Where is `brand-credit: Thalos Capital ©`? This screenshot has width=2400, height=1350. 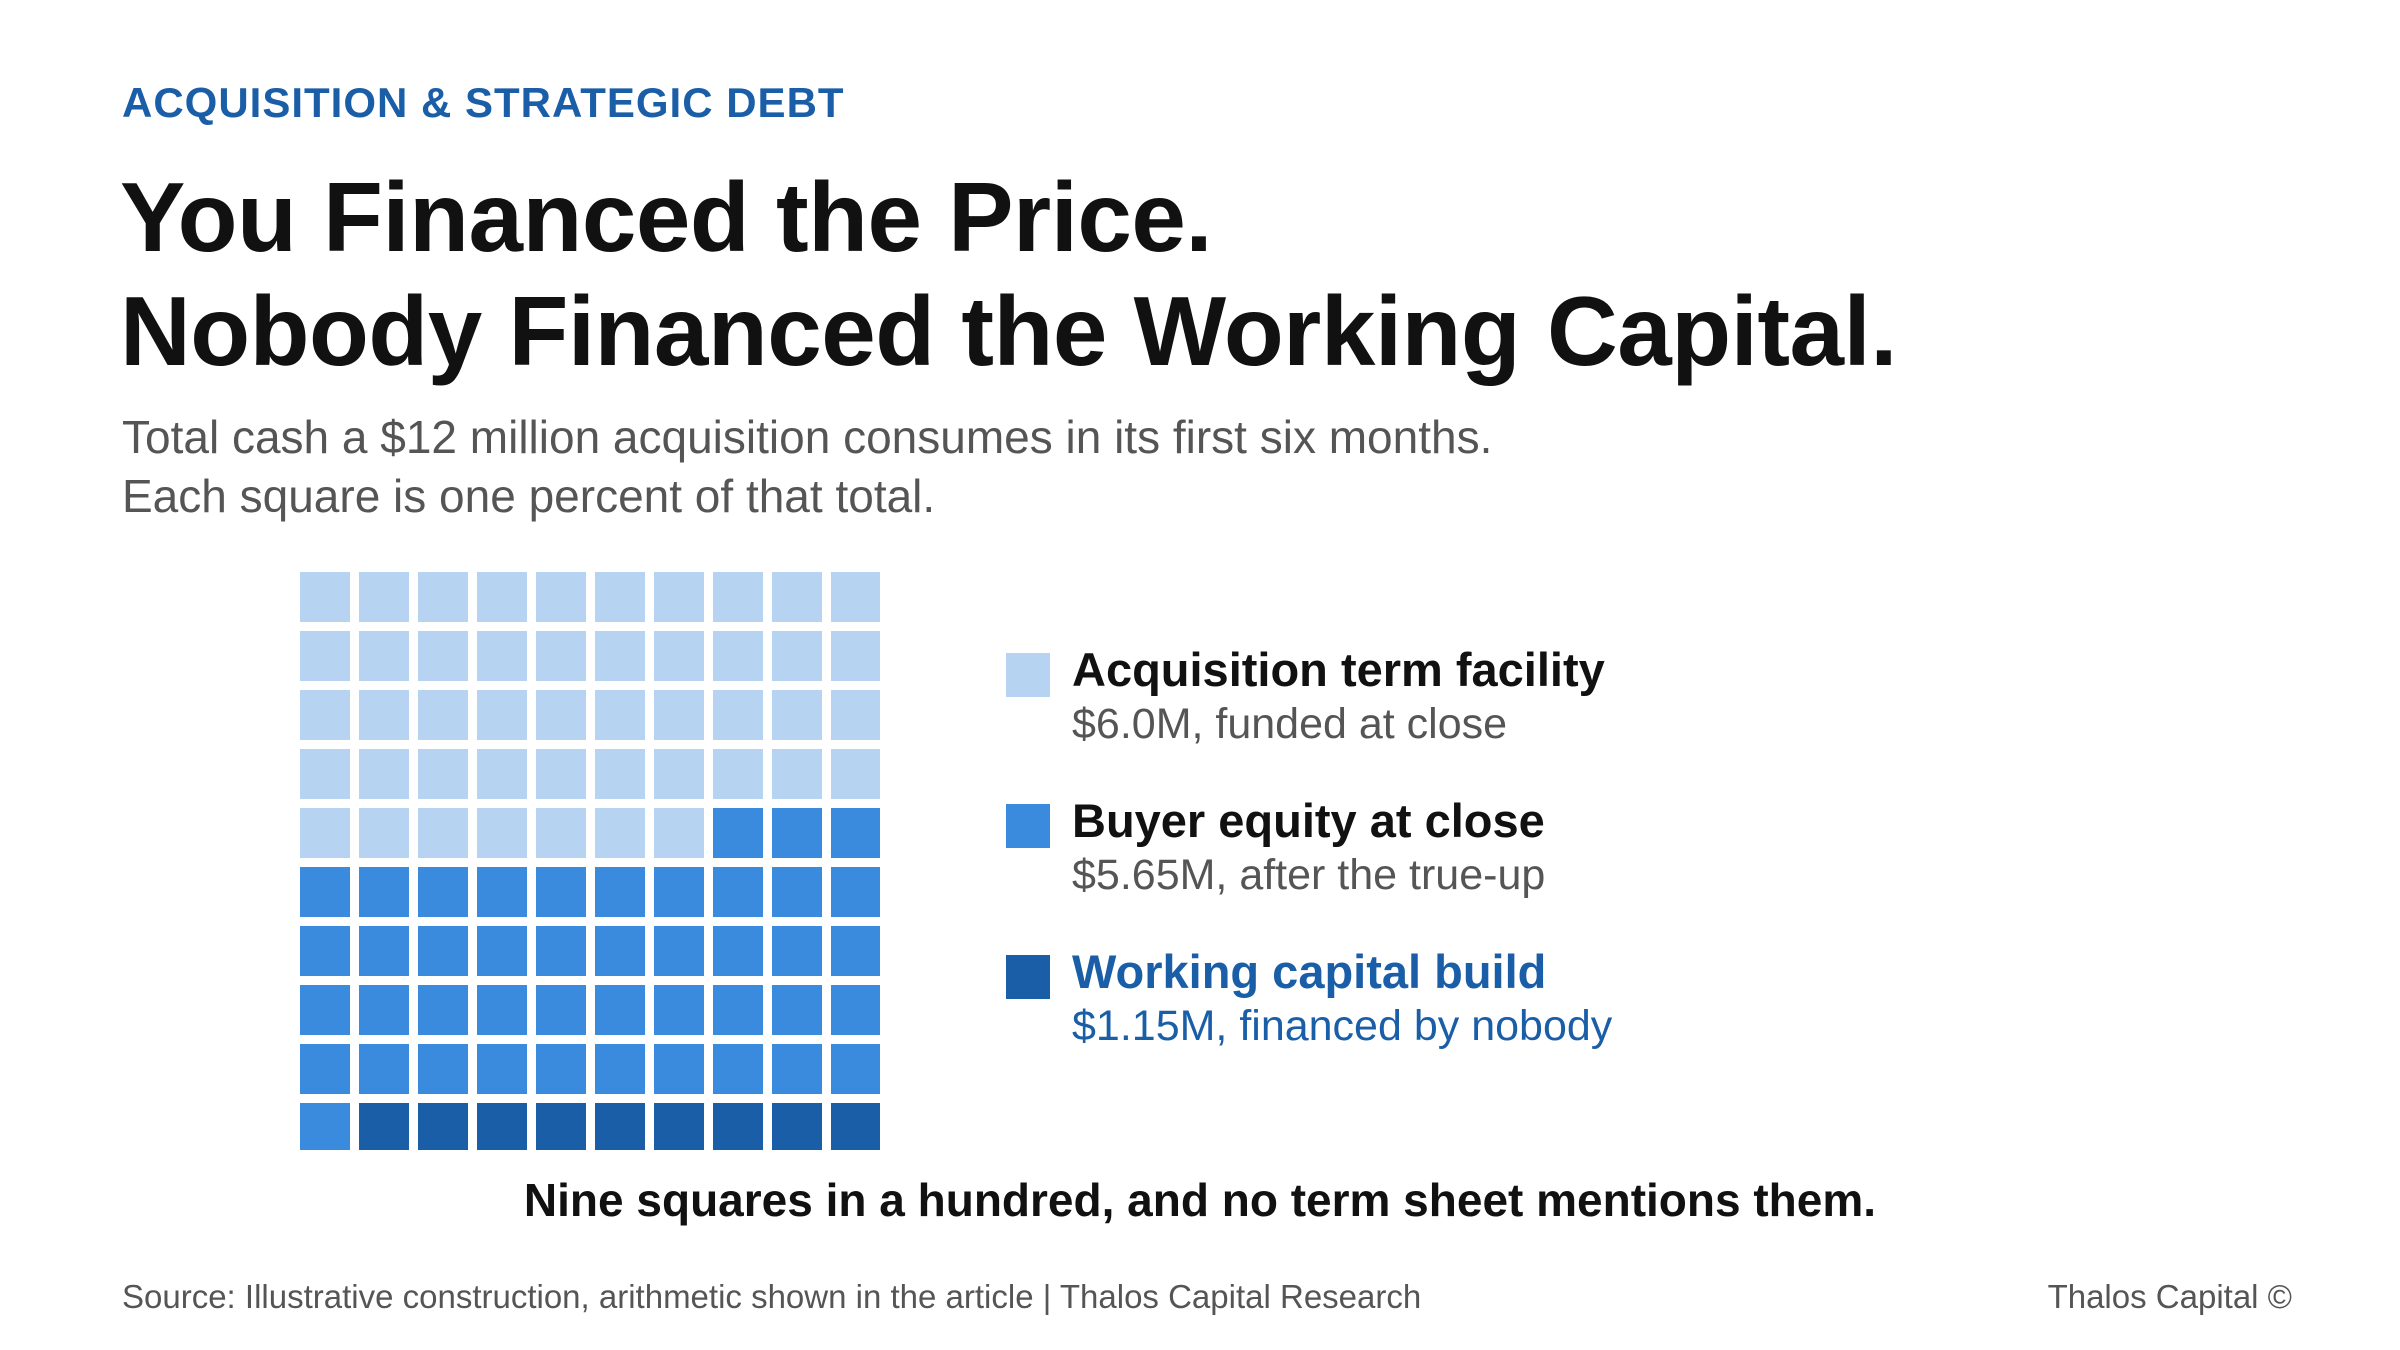
brand-credit: Thalos Capital © is located at coordinates (2169, 1296).